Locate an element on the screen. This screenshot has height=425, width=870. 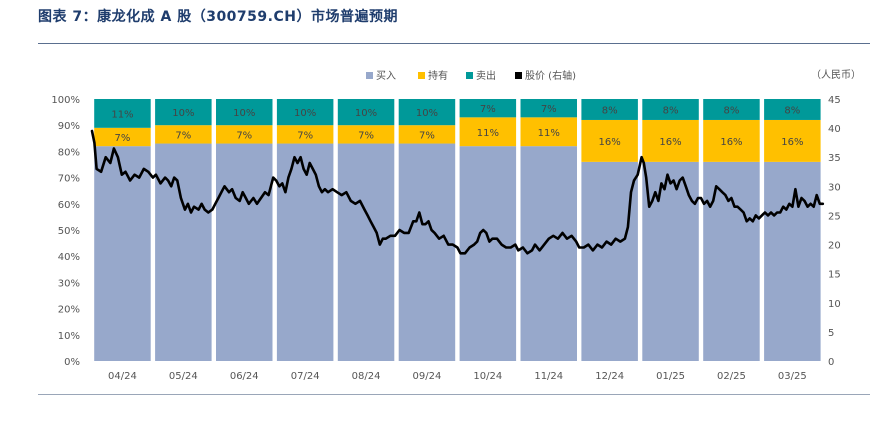
right-tick-label: 20 is located at coordinates (834, 246).